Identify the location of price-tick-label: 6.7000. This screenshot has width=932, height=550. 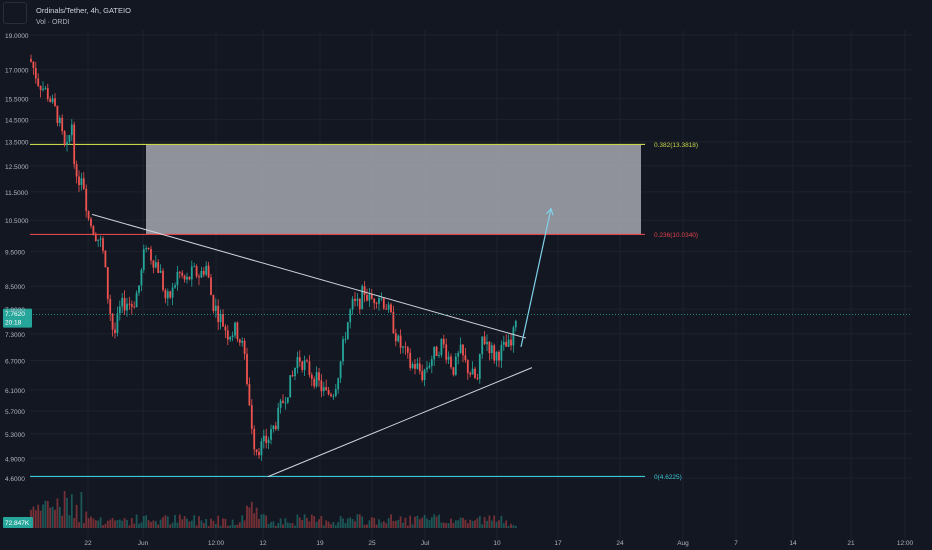
(15, 362).